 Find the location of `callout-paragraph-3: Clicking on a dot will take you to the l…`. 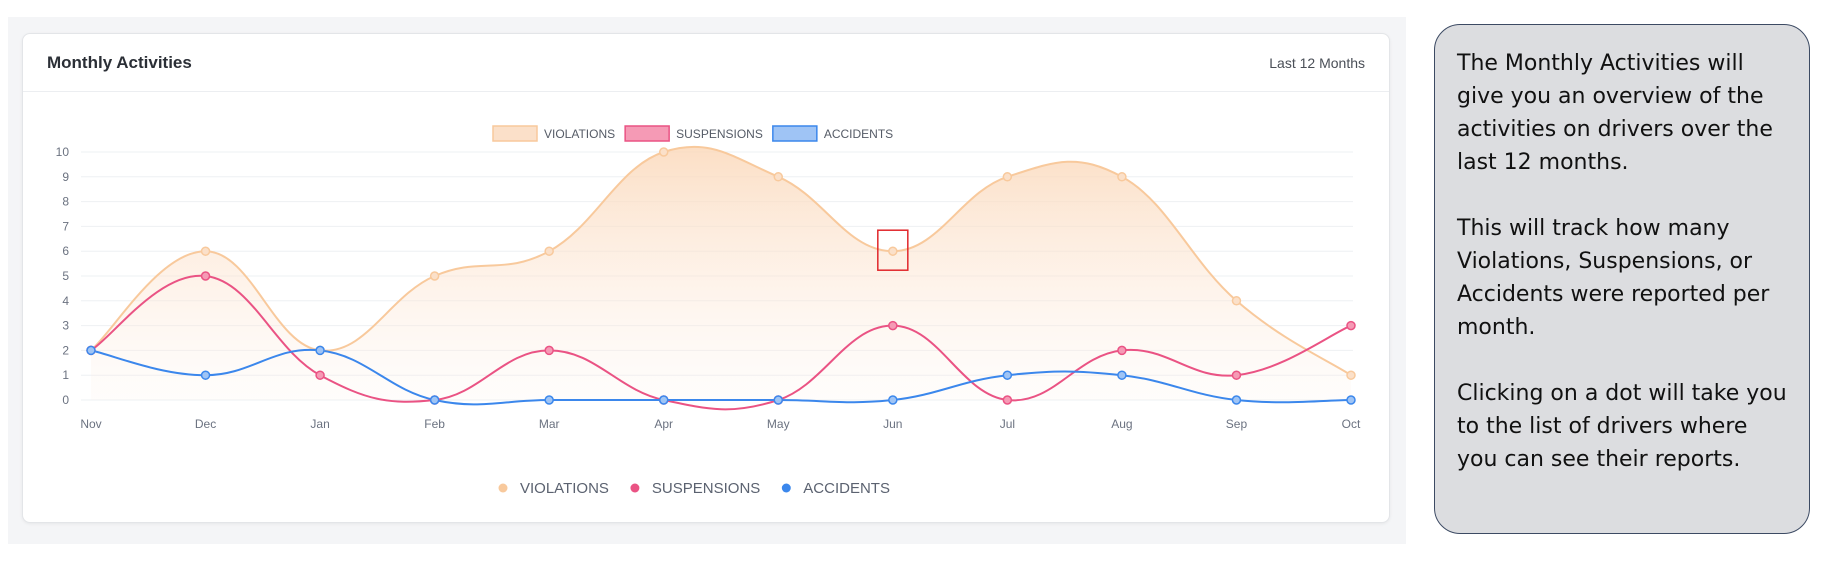

callout-paragraph-3: Clicking on a dot will take you to the l… is located at coordinates (1622, 426).